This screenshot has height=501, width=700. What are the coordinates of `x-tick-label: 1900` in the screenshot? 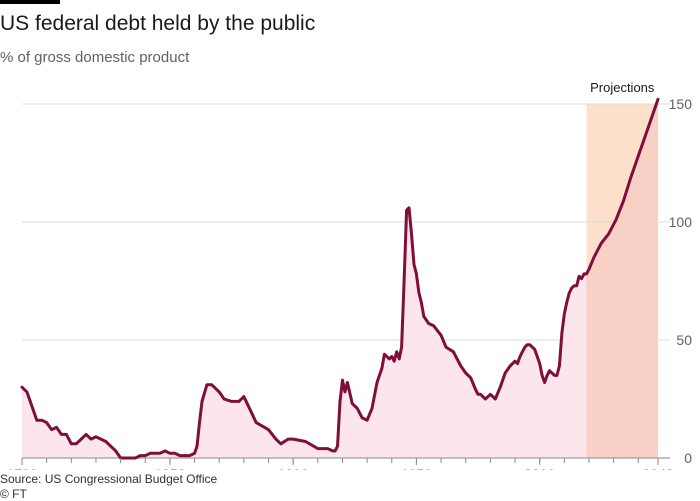 It's located at (293, 468).